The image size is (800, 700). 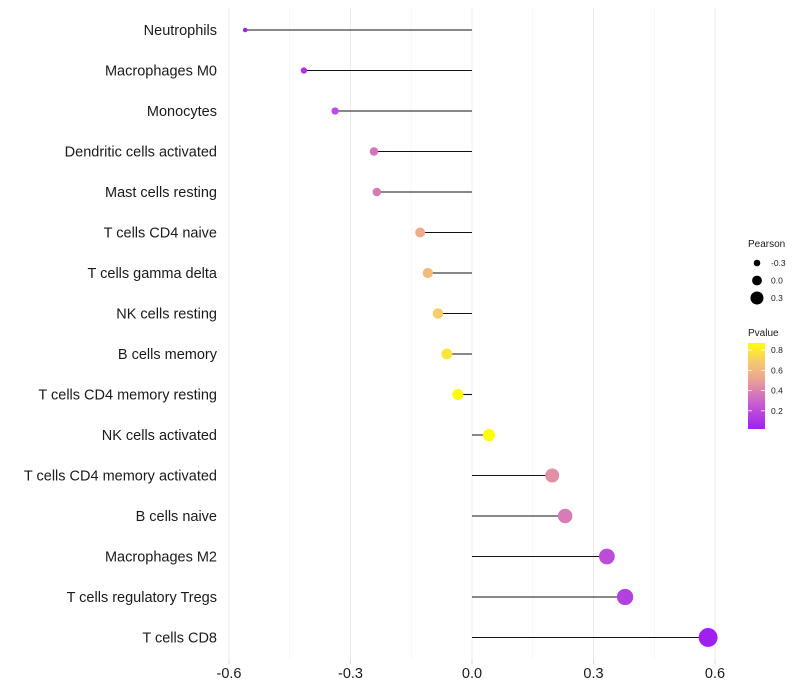 What do you see at coordinates (176, 517) in the screenshot?
I see `y-category-label: B cells naive` at bounding box center [176, 517].